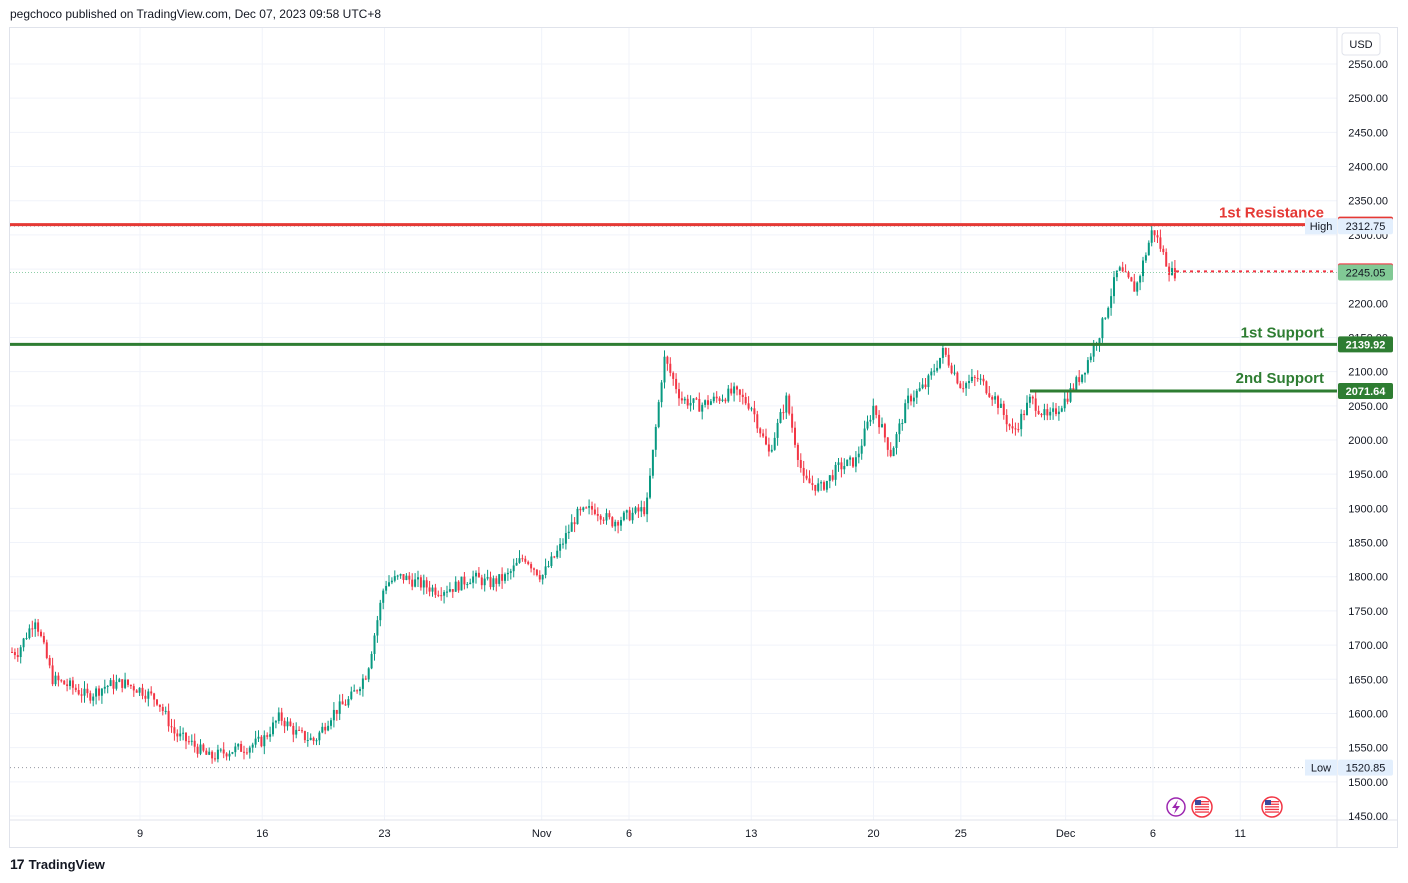 This screenshot has height=883, width=1408. Describe the element at coordinates (1366, 227) in the screenshot. I see `high-price-tag: 2312.75` at that location.